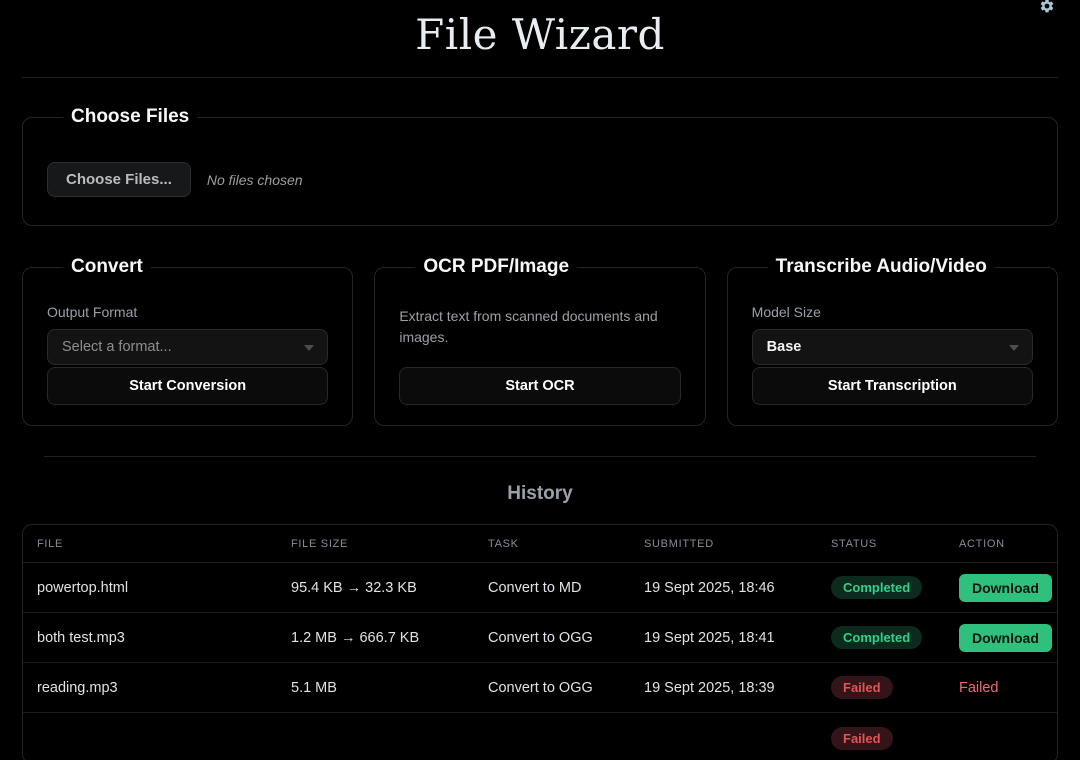 This screenshot has height=760, width=1080. Describe the element at coordinates (854, 543) in the screenshot. I see `column-header-status: STATUS` at that location.